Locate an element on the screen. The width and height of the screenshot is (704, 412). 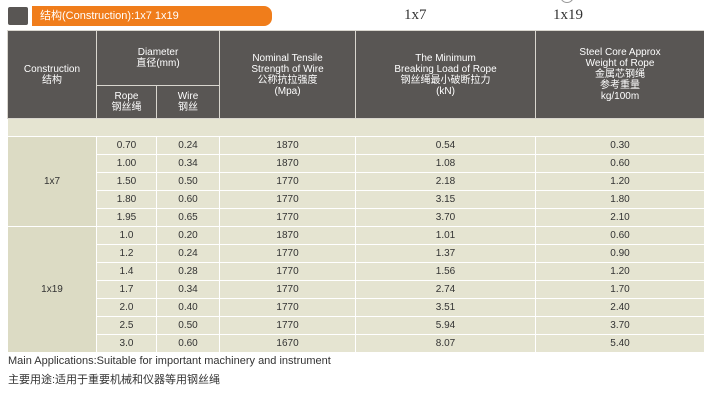
table-cell: 1.4 is located at coordinates (126, 271).